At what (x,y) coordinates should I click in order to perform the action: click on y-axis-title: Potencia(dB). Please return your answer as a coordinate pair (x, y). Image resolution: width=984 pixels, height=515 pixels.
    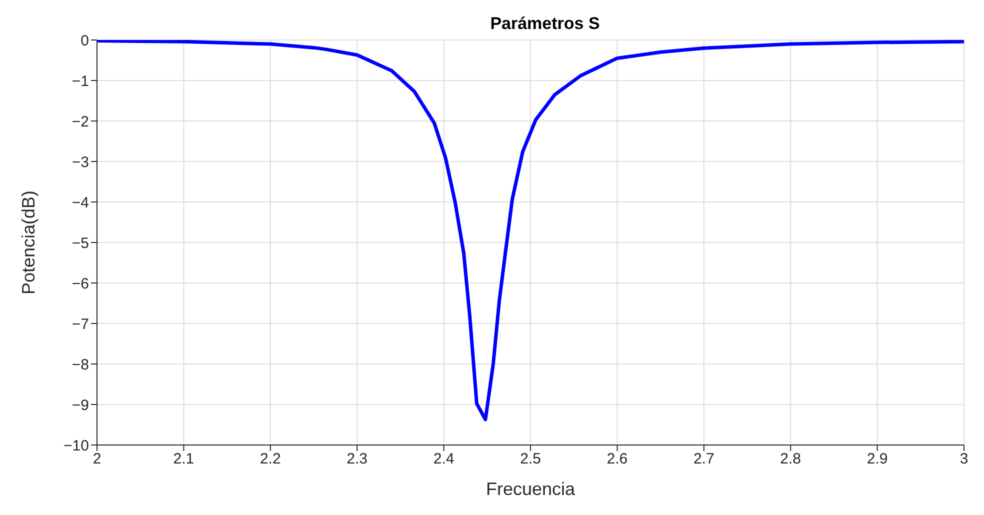
    Looking at the image, I should click on (28, 242).